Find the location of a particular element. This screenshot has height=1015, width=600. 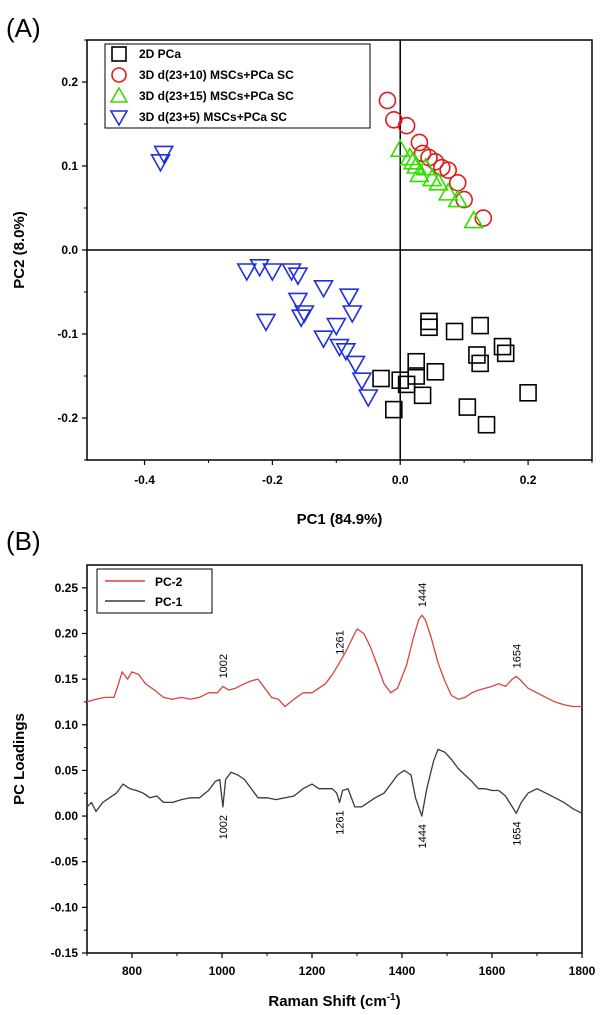

legend-marker-triangle-down is located at coordinates (119, 118).